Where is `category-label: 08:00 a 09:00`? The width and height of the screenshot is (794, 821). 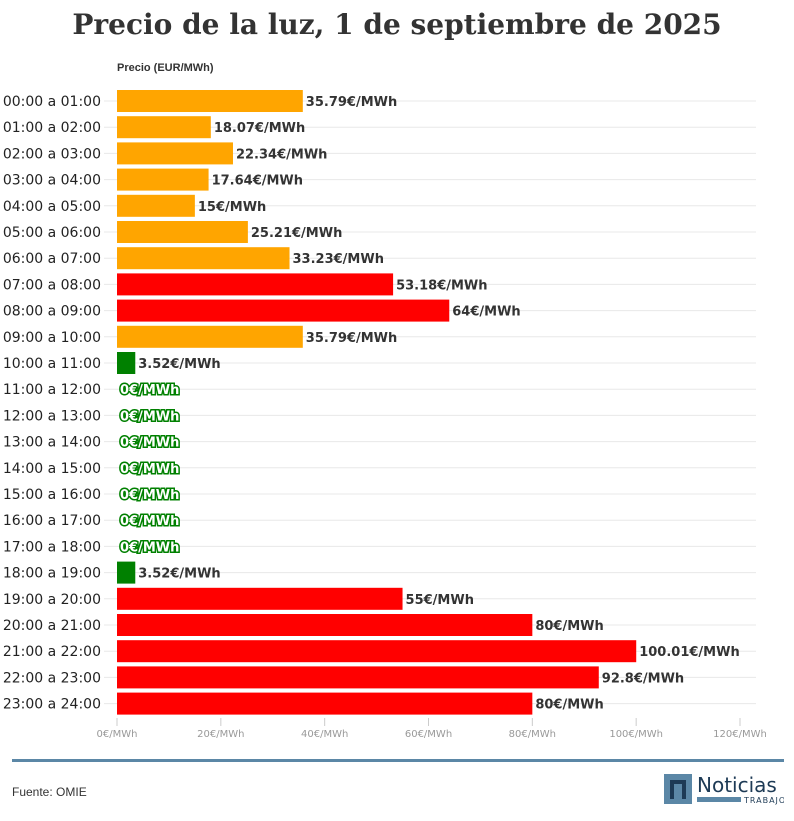
category-label: 08:00 a 09:00 is located at coordinates (52, 312).